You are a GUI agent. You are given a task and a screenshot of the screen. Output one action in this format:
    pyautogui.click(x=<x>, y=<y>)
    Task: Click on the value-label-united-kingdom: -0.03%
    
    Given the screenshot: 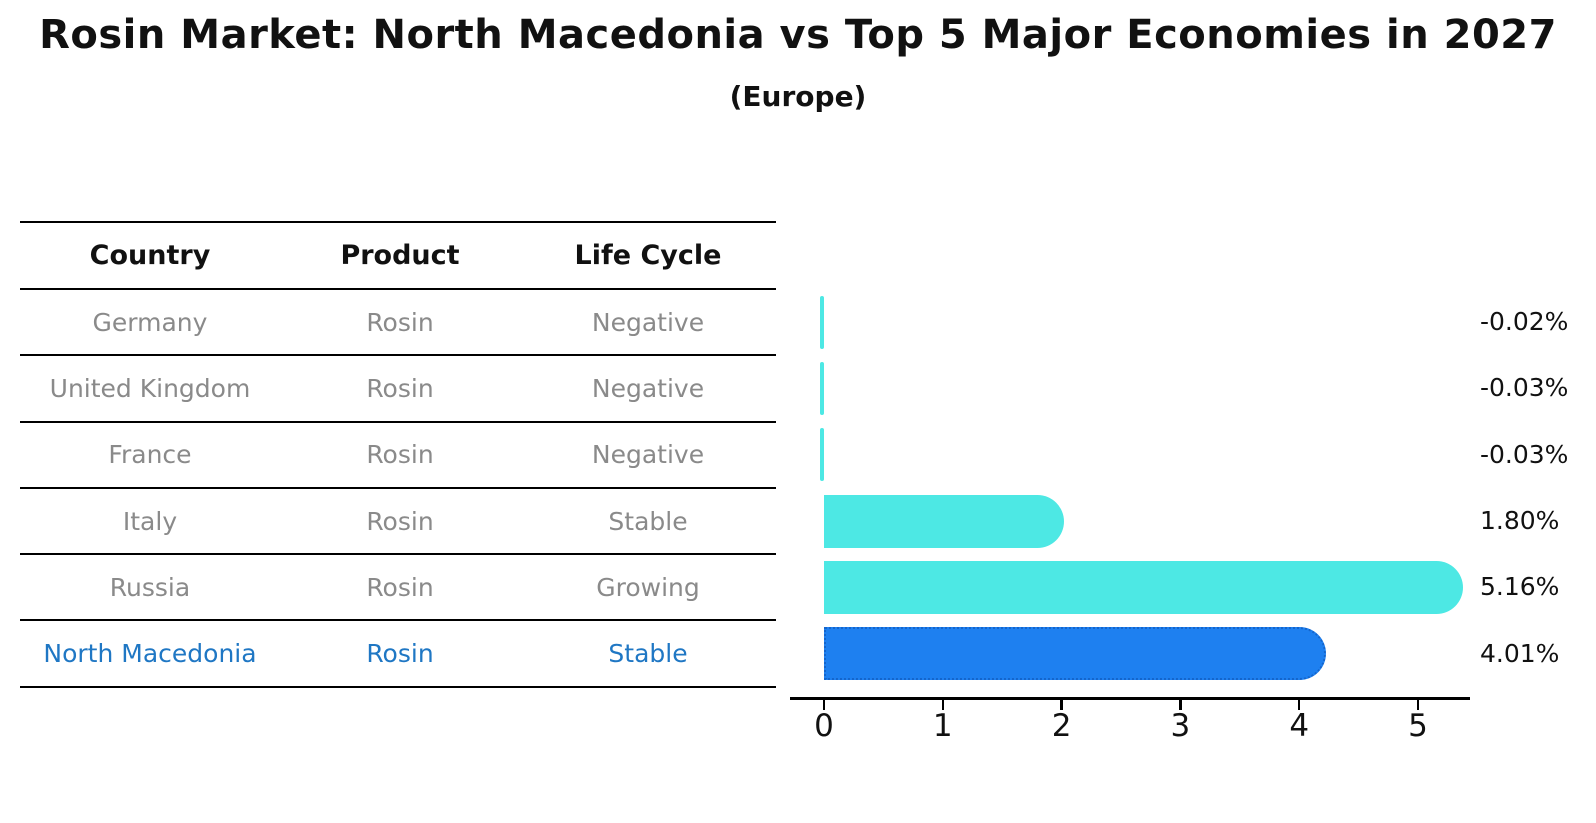 What is the action you would take?
    pyautogui.click(x=1524, y=388)
    